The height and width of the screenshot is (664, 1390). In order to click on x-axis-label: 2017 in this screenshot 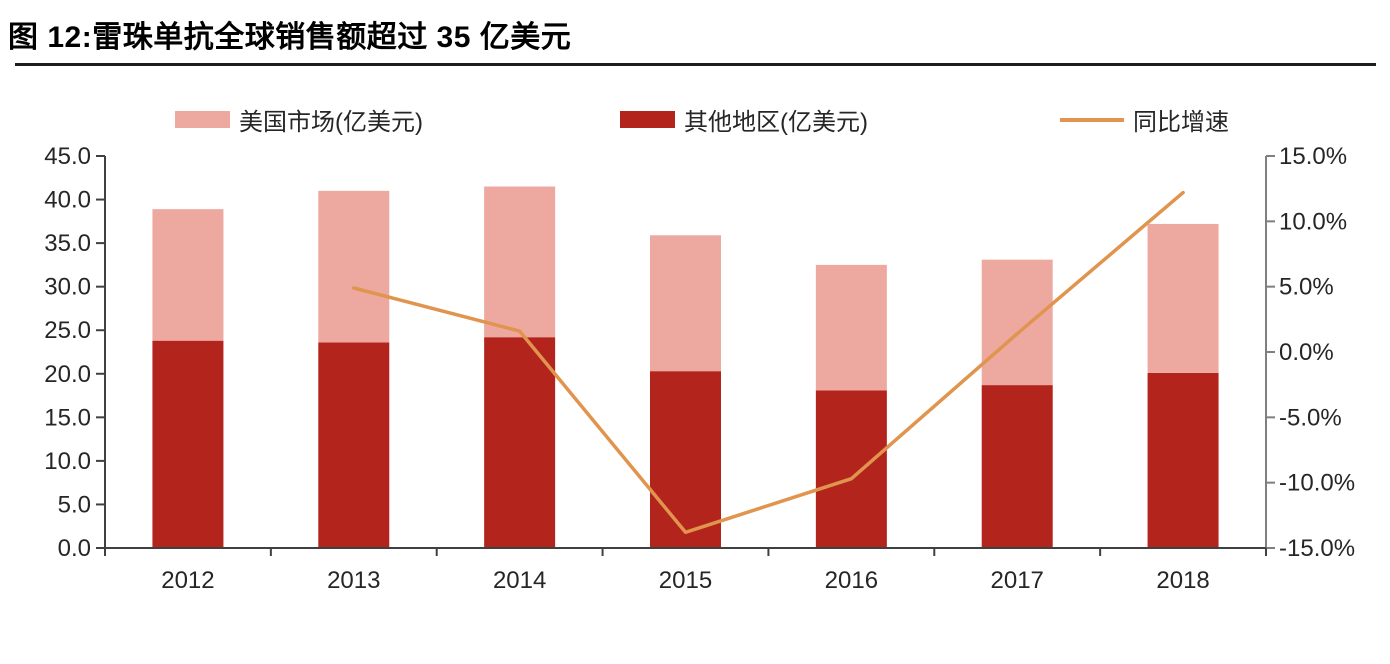, I will do `click(1017, 580)`.